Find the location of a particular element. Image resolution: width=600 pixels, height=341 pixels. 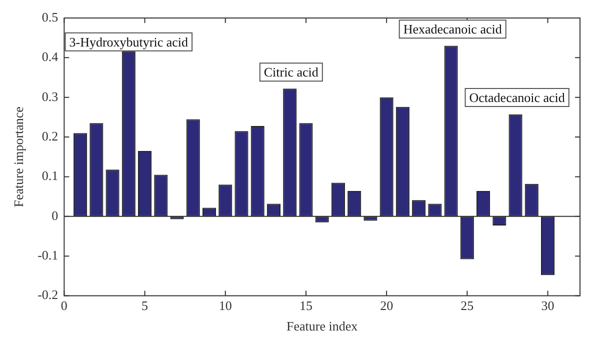

x-axis-title: Feature index is located at coordinates (322, 326).